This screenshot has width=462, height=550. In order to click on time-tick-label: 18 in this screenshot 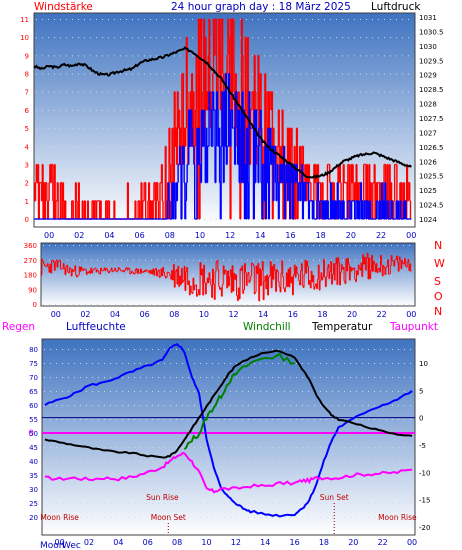, I will do `click(324, 542)`.